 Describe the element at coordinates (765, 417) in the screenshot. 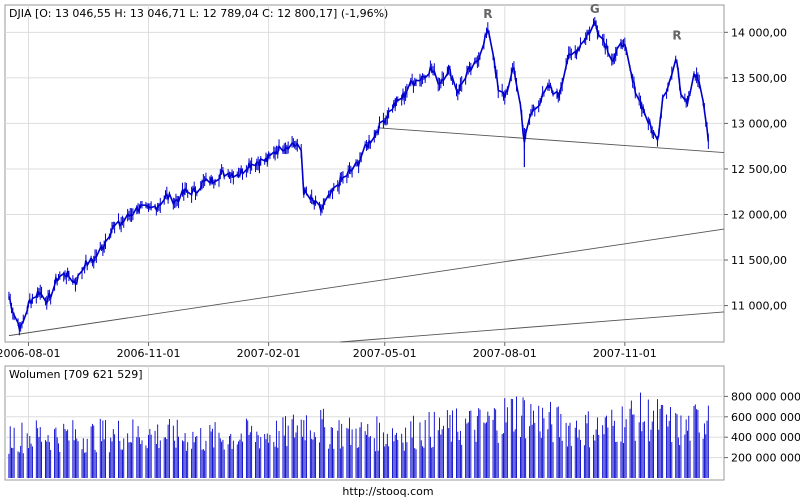

I see `volume-y-tick-label-2: 600 000 000` at that location.